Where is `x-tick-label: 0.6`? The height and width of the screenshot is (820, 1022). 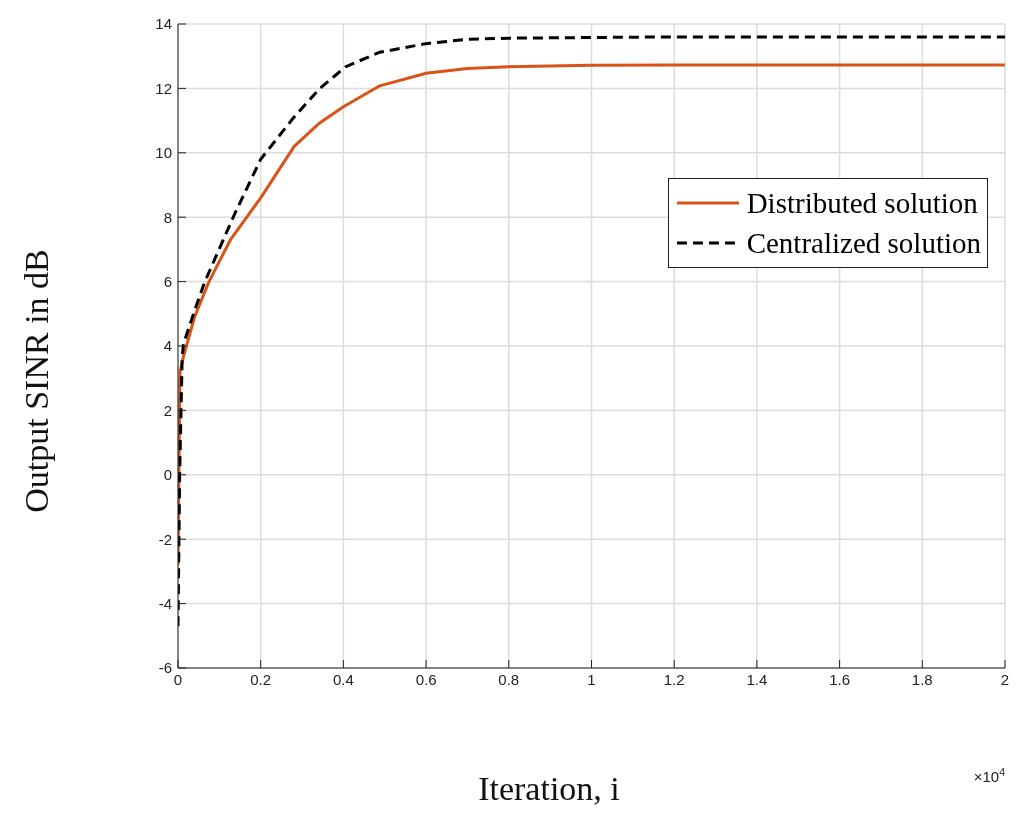
x-tick-label: 0.6 is located at coordinates (426, 679).